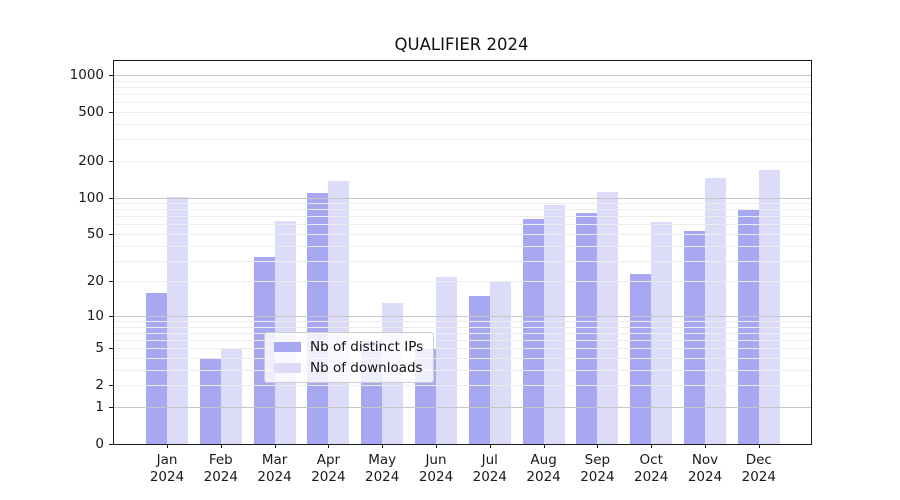 The image size is (900, 500). I want to click on y-tick-label: 50, so click(95, 234).